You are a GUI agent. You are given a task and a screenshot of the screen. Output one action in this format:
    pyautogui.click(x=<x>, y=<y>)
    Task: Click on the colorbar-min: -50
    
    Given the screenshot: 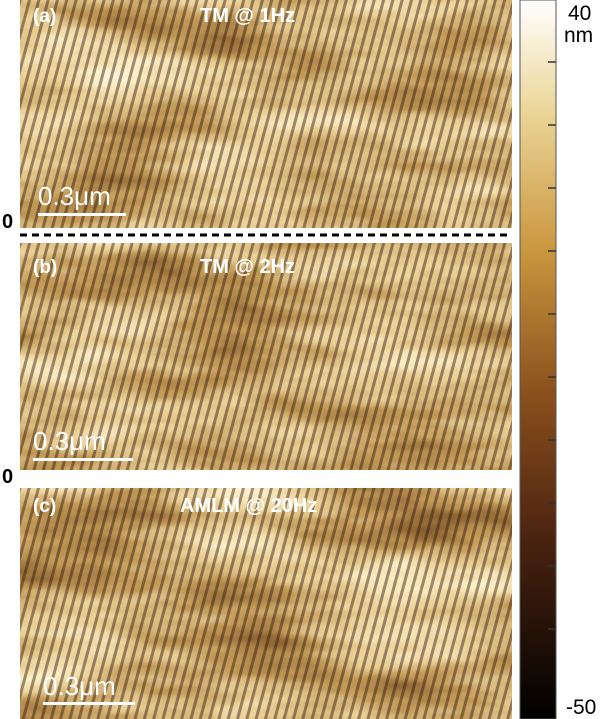 What is the action you would take?
    pyautogui.click(x=581, y=707)
    